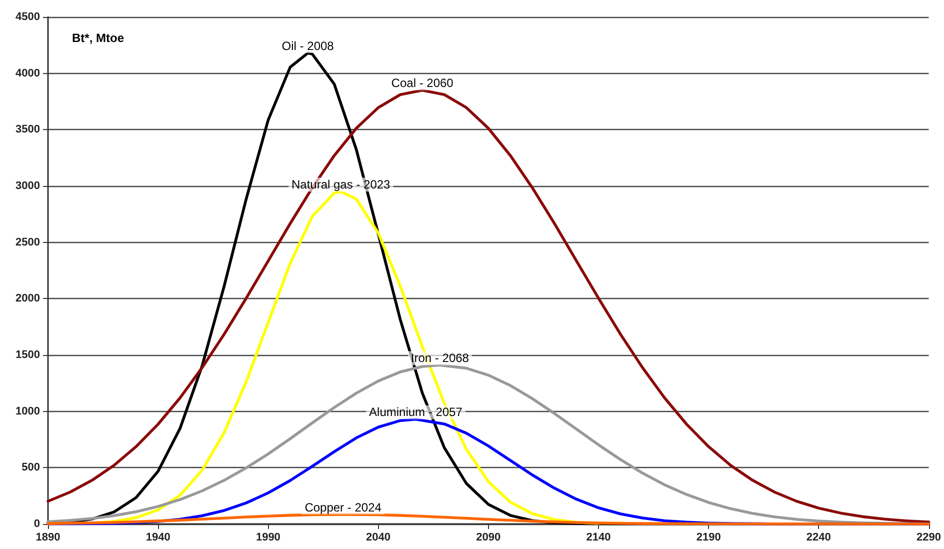 Image resolution: width=944 pixels, height=549 pixels. What do you see at coordinates (28, 242) in the screenshot?
I see `y-tick-label: 2500` at bounding box center [28, 242].